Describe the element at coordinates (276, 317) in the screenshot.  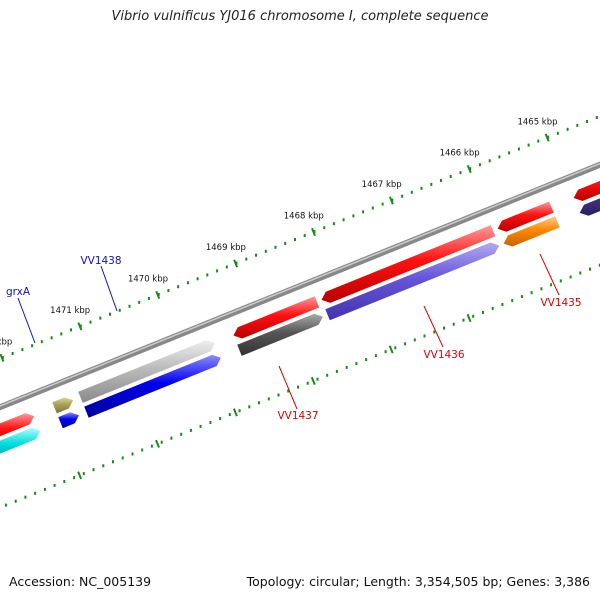
I see `gene-vv1437-arrow` at that location.